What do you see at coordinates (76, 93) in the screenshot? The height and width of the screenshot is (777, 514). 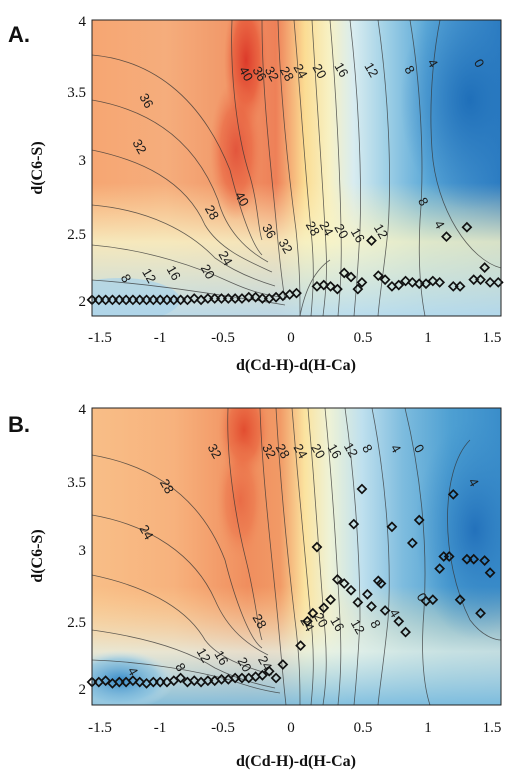 I see `panel-a-ytick: 3.5` at bounding box center [76, 93].